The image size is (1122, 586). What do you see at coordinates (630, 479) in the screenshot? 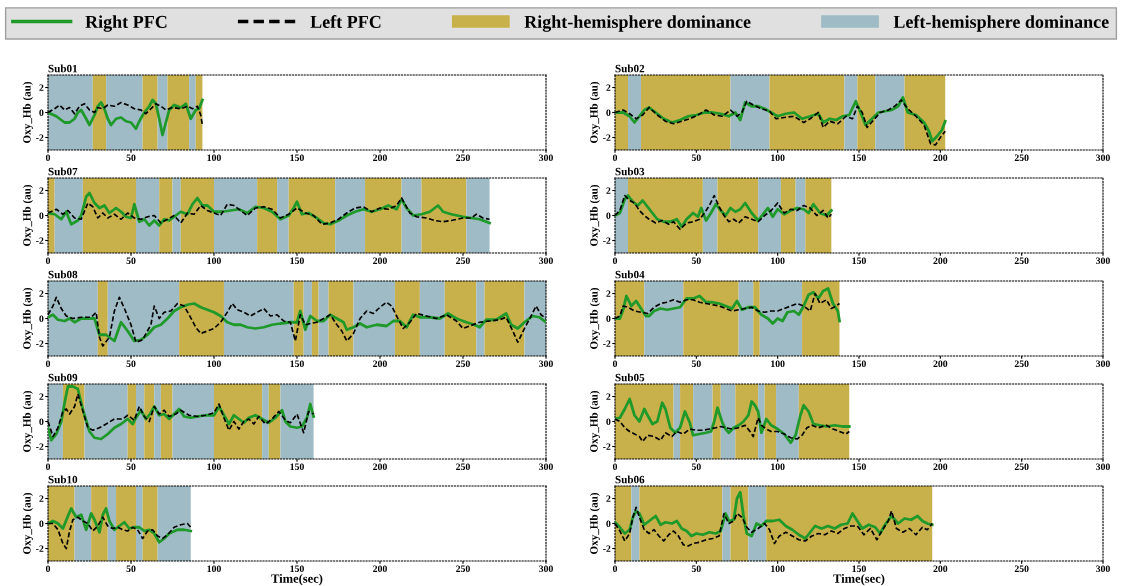
I see `chart-title: Sub06` at bounding box center [630, 479].